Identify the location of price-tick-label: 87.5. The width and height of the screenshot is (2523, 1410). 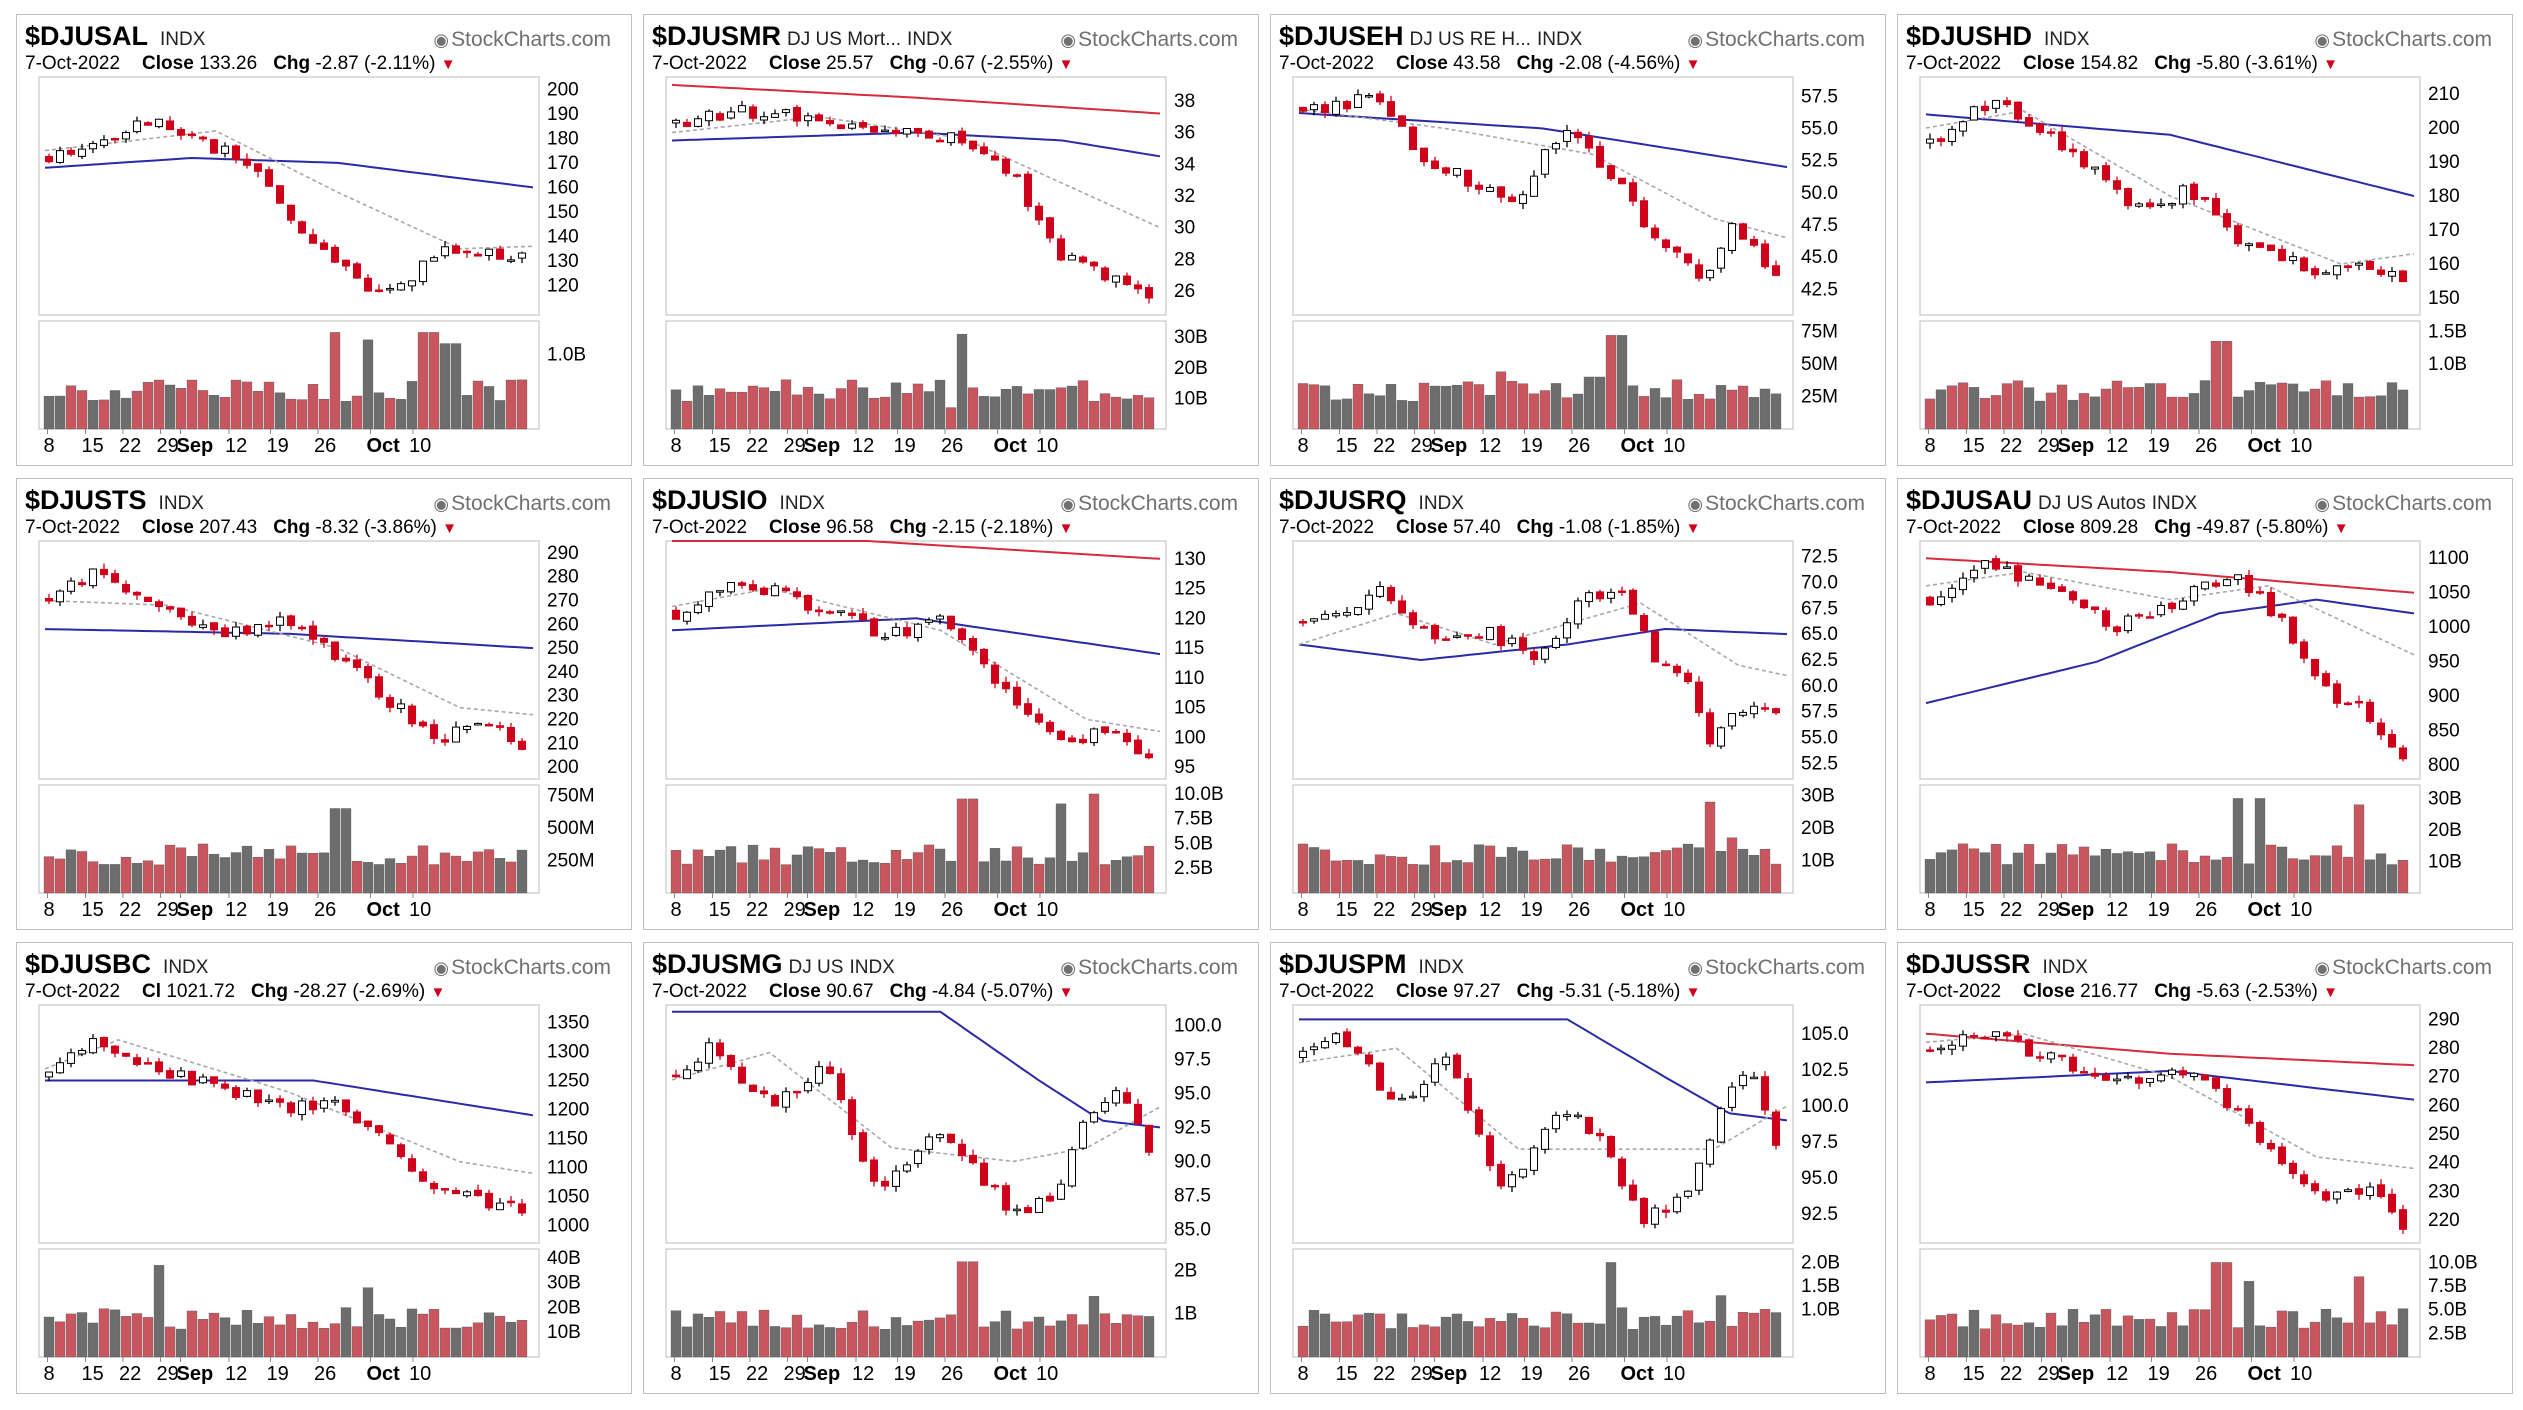
(1192, 1195).